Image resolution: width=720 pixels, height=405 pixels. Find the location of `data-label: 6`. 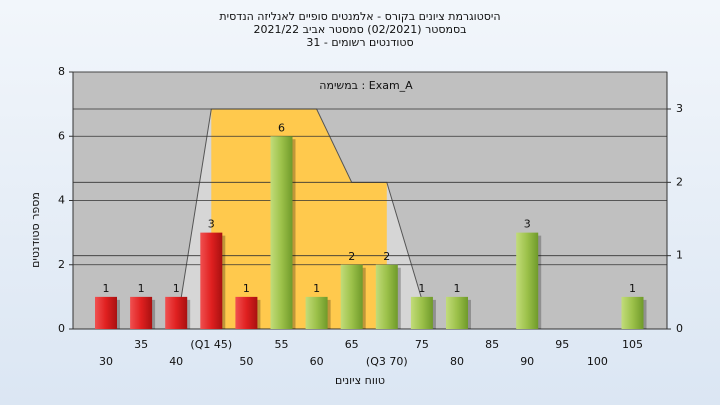

data-label: 6 is located at coordinates (281, 127).